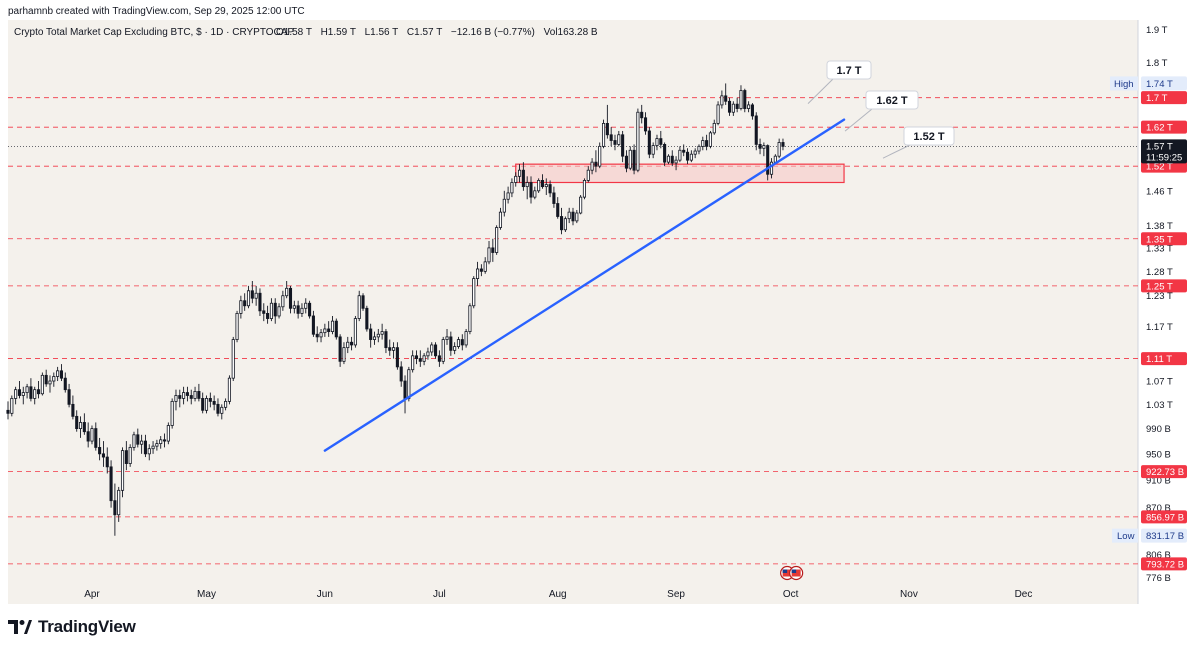 Image resolution: width=1200 pixels, height=649 pixels. Describe the element at coordinates (680, 173) in the screenshot. I see `support-zone` at that location.